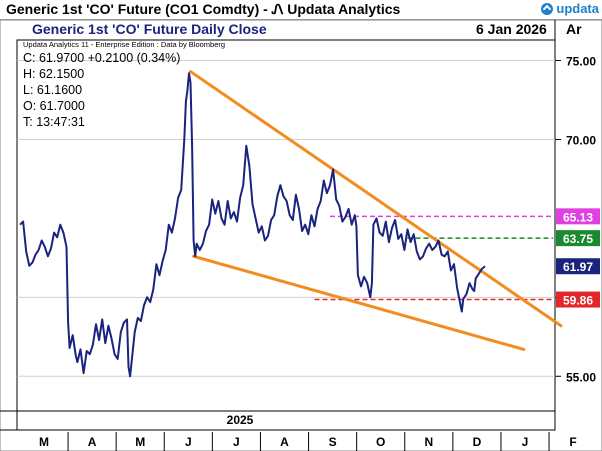 This screenshot has height=451, width=602. What do you see at coordinates (333, 442) in the screenshot?
I see `x-tick-label: S` at bounding box center [333, 442].